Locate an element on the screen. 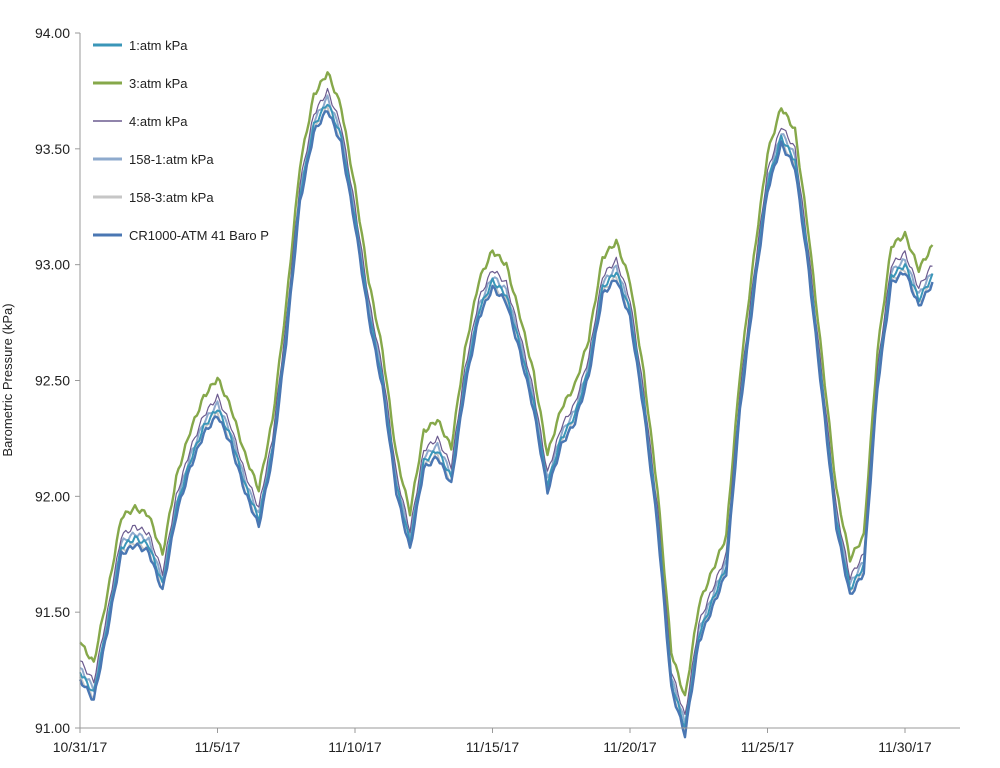  legend-label: CR1000-ATM 41 Baro P is located at coordinates (199, 235).